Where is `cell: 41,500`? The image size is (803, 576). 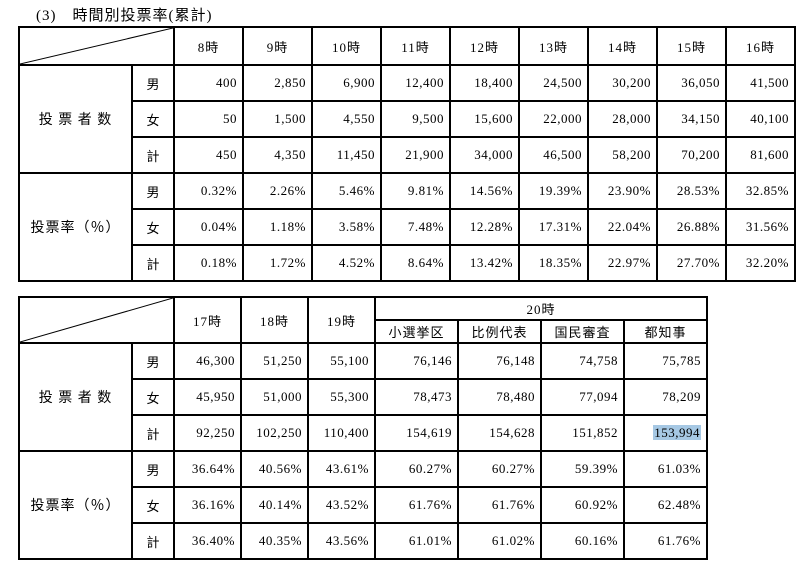 cell: 41,500 is located at coordinates (760, 83).